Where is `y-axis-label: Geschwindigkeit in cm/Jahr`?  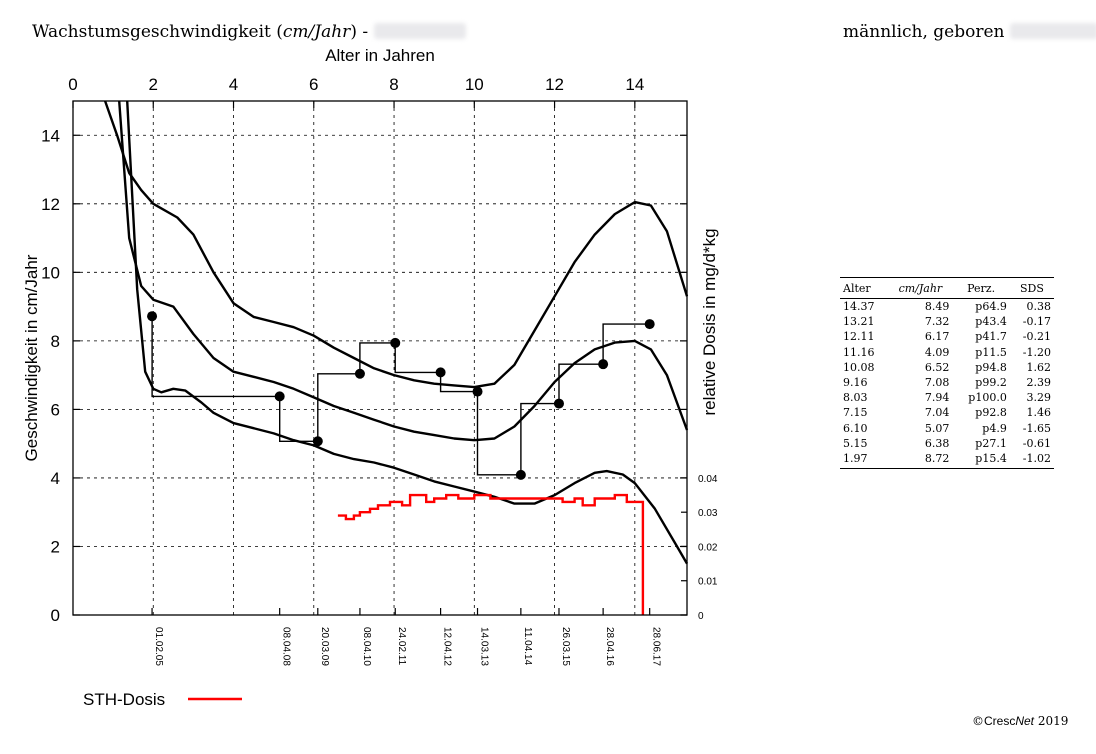
y-axis-label: Geschwindigkeit in cm/Jahr is located at coordinates (31, 357).